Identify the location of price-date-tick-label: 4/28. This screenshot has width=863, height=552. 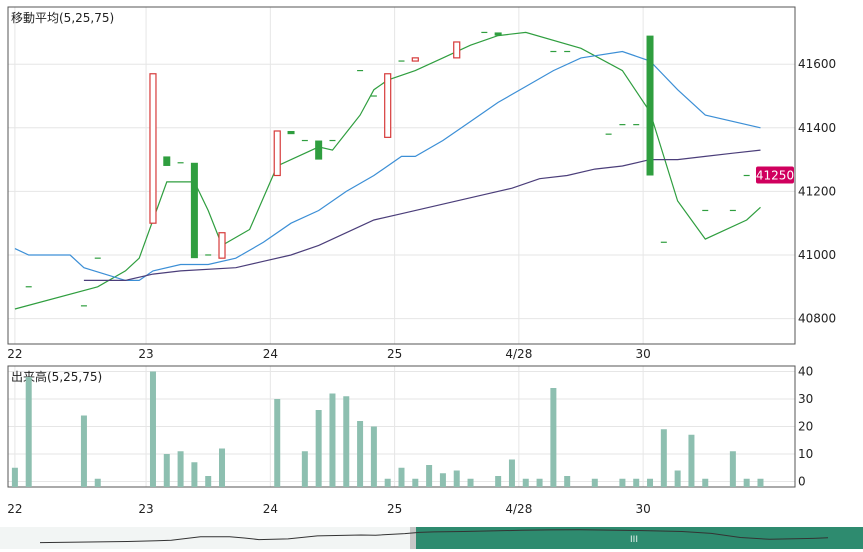
(518, 354).